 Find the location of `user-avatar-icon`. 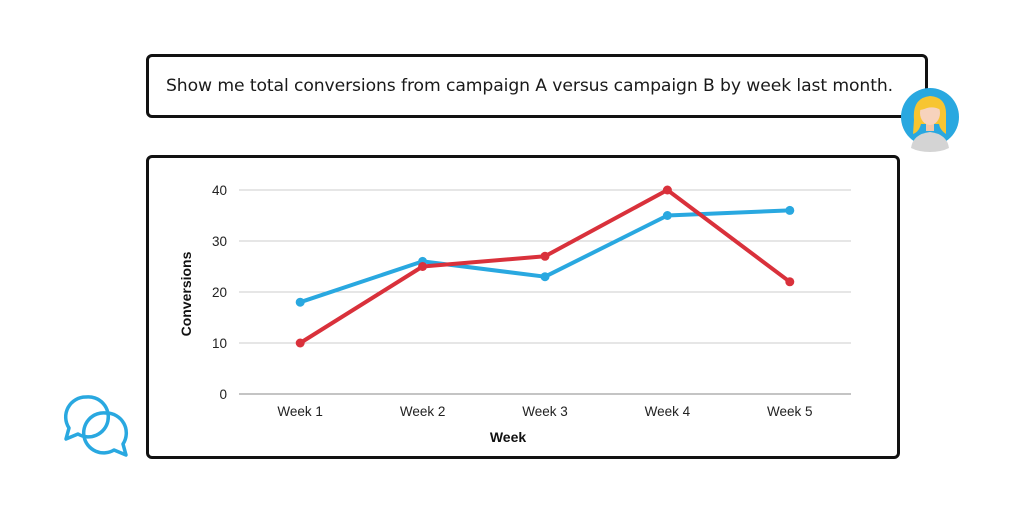

user-avatar-icon is located at coordinates (930, 120).